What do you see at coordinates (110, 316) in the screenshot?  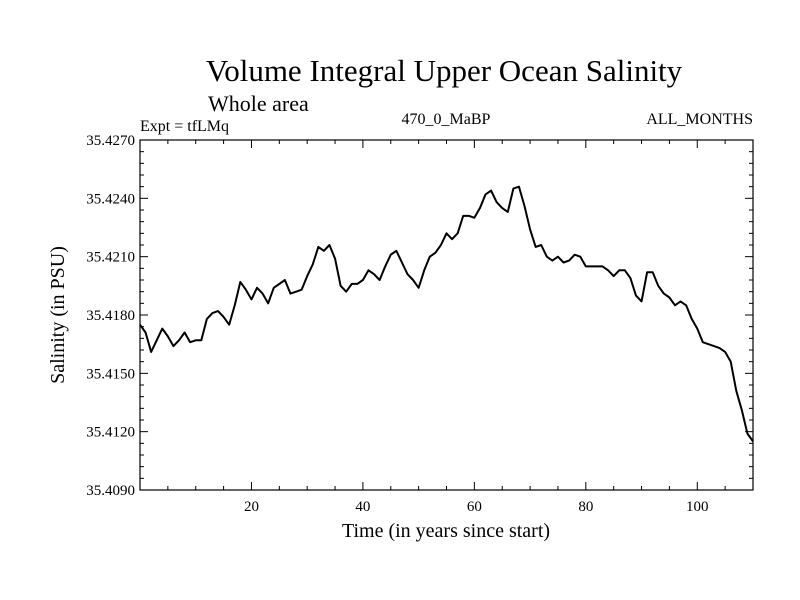 I see `y-tick-label: 35.4180` at bounding box center [110, 316].